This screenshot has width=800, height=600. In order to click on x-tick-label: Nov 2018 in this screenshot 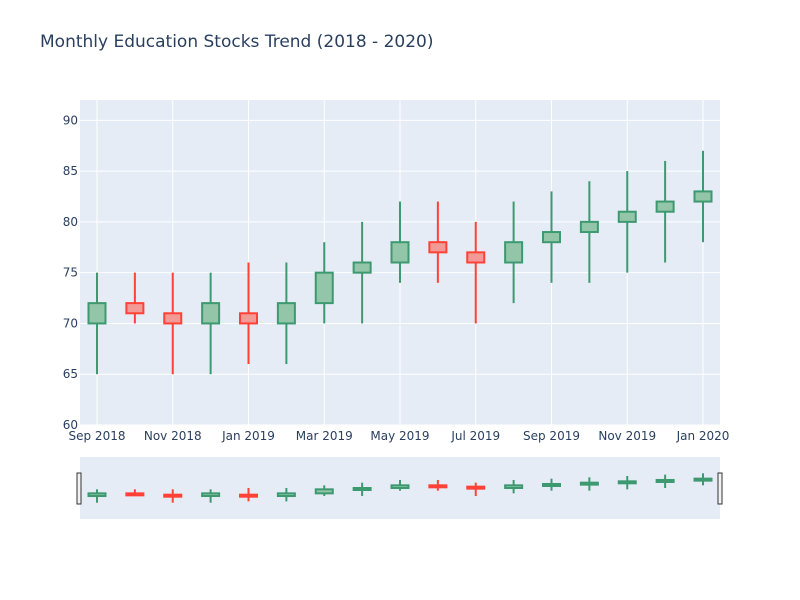, I will do `click(173, 436)`.